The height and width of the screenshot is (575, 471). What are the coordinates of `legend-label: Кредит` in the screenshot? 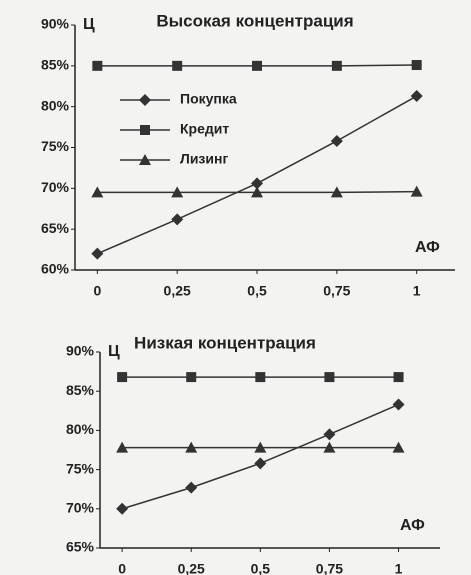 It's located at (204, 129).